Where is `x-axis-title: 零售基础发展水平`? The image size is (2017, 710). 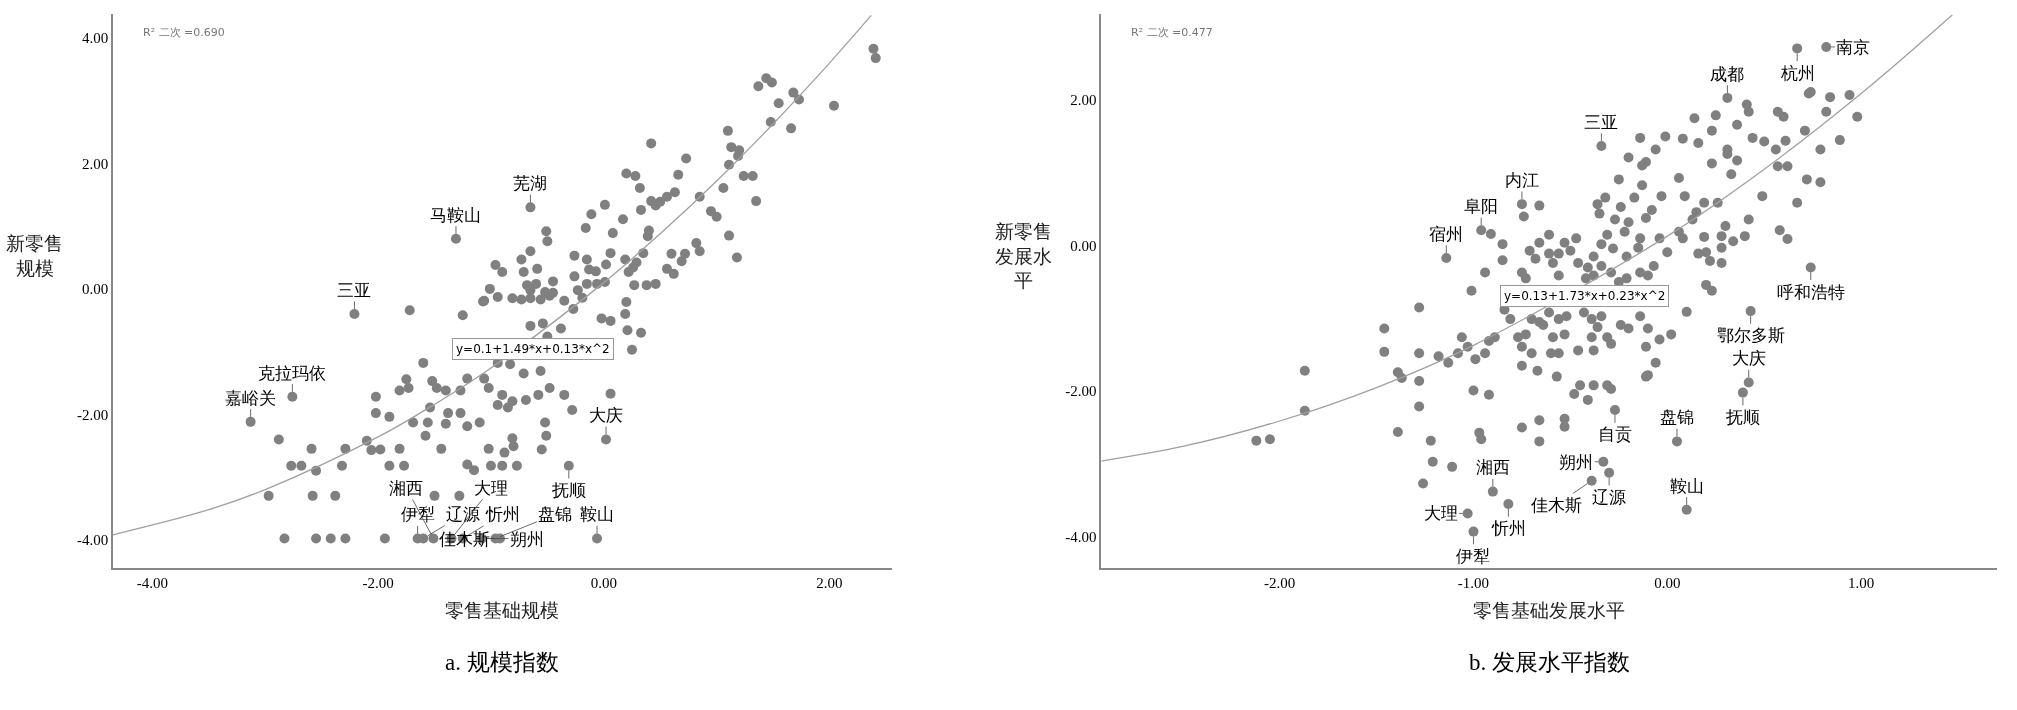
x-axis-title: 零售基础发展水平 is located at coordinates (1549, 610).